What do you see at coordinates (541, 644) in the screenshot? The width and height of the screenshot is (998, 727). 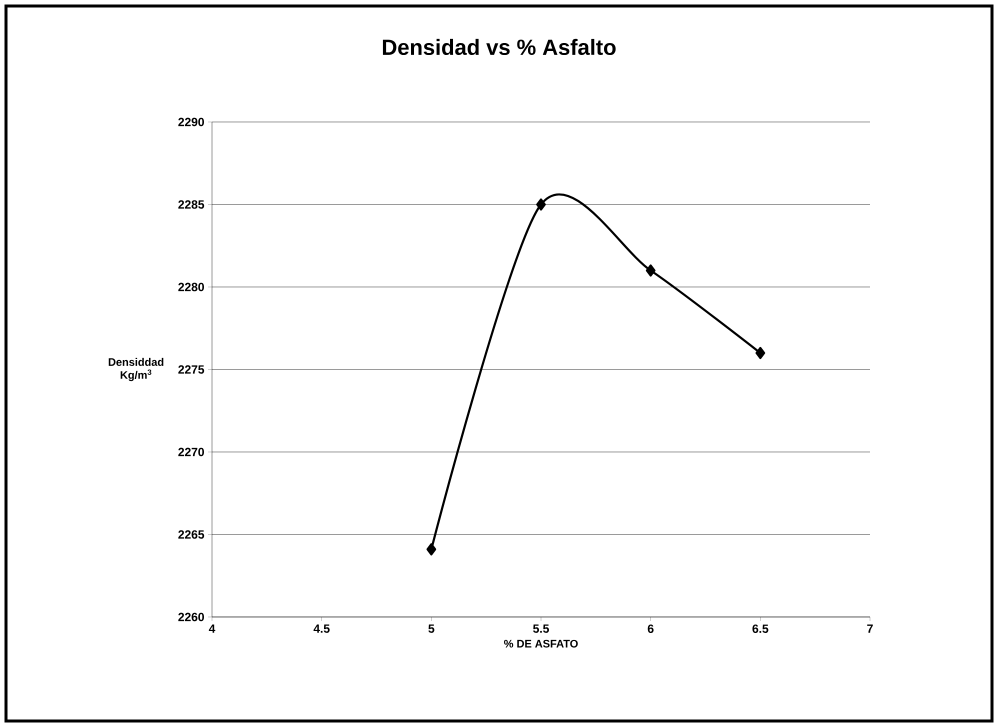 I see `x-axis-title: % DE ASFATO` at bounding box center [541, 644].